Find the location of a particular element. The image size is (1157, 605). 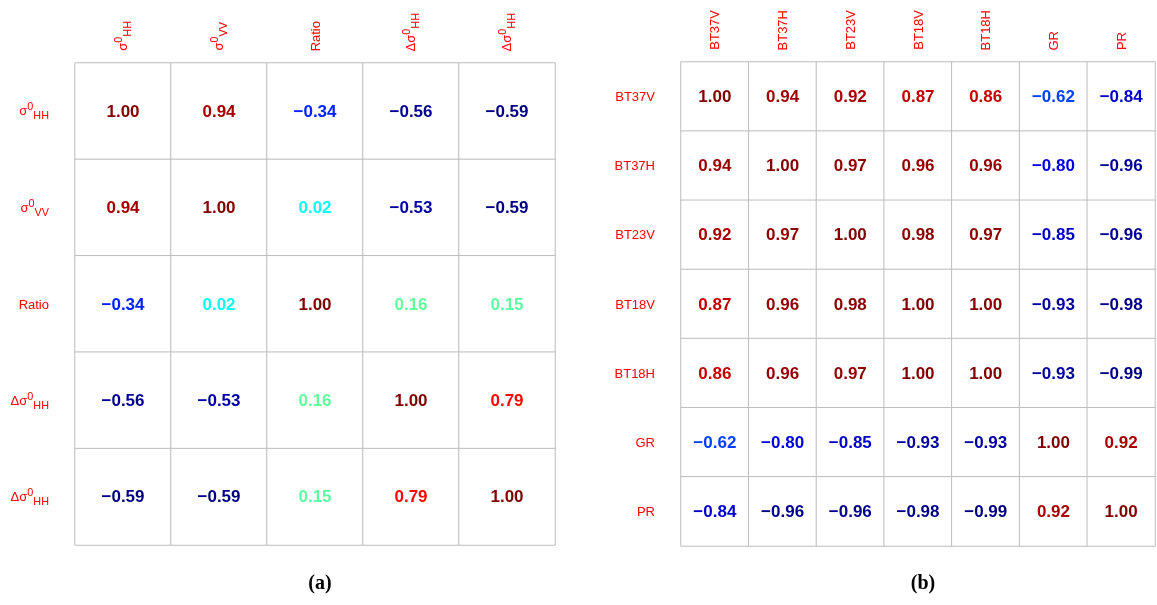

y-tick-label: BT37V is located at coordinates (635, 97).